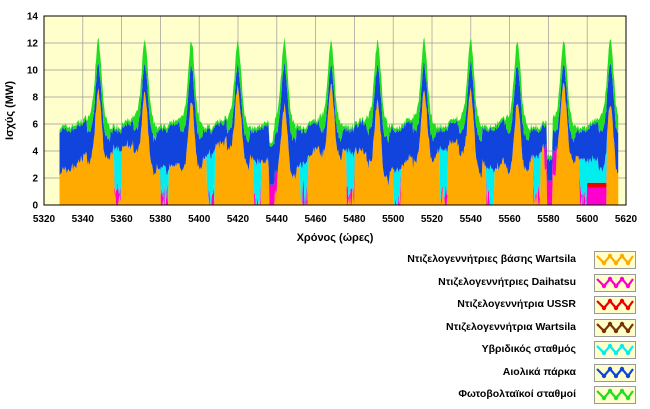 This screenshot has width=650, height=409. I want to click on x-tick-label: 5320, so click(44, 219).